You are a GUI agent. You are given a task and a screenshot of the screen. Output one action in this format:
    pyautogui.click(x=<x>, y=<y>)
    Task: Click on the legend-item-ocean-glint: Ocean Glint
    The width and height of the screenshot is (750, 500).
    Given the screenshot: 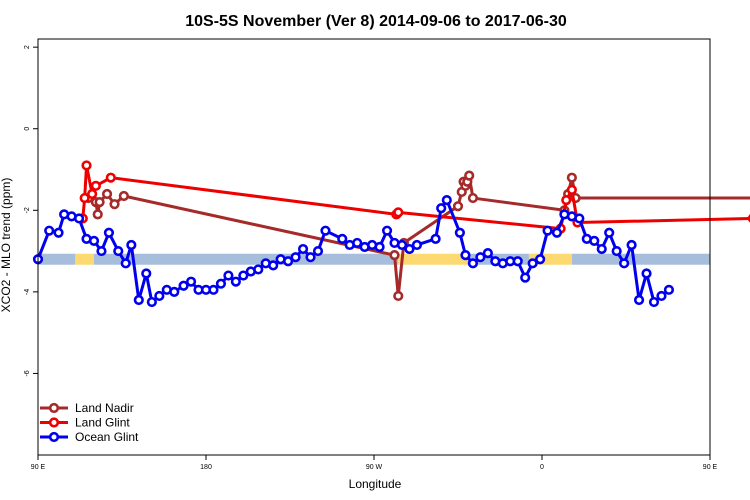 What is the action you would take?
    pyautogui.click(x=89, y=437)
    